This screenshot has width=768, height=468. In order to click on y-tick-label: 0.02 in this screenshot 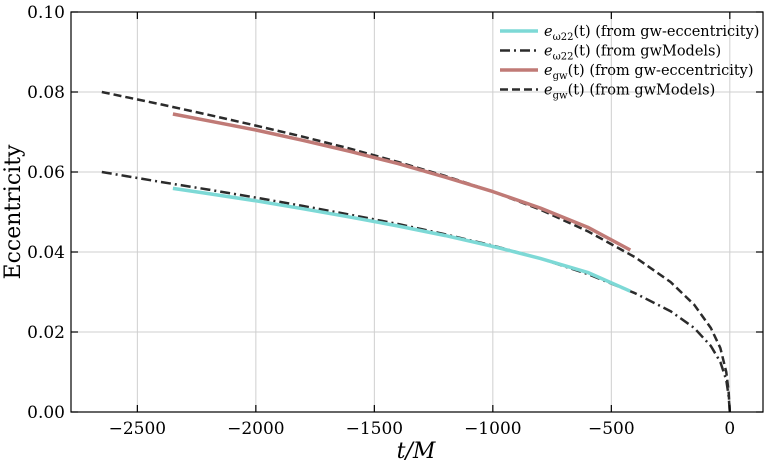, I will do `click(46, 333)`.